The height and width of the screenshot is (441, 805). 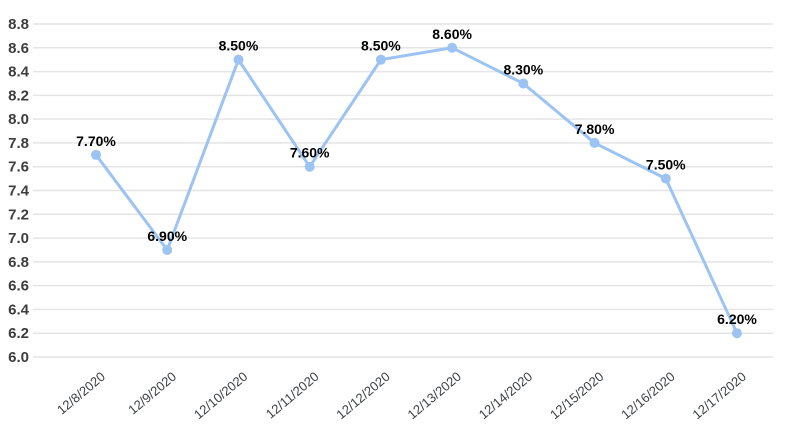 I want to click on y-tick-label: 7.8, so click(x=18, y=143).